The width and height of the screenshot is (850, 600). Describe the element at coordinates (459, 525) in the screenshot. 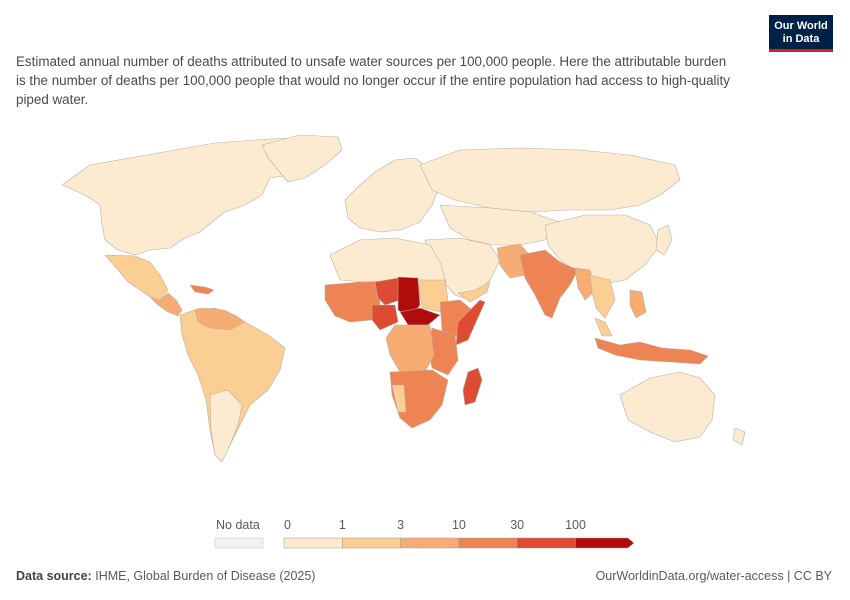

I see `legend-tick-10: 10` at that location.